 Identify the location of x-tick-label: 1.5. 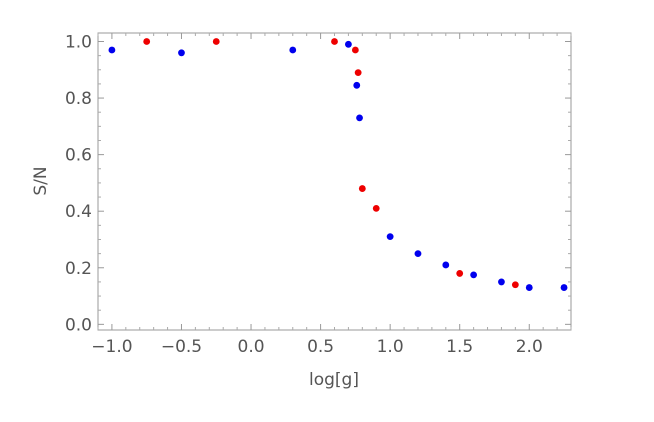
(459, 347).